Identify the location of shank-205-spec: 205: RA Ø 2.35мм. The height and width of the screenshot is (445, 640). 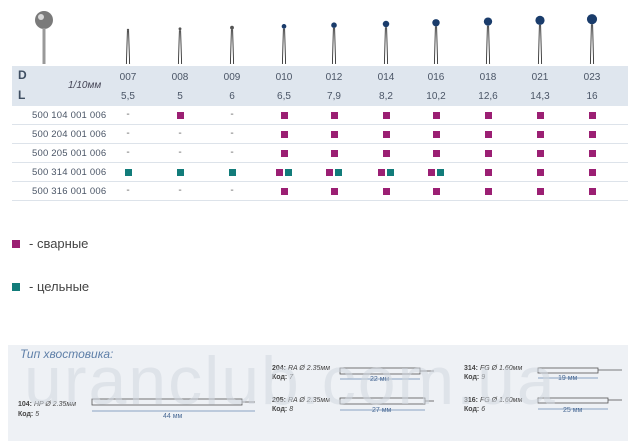
(301, 400).